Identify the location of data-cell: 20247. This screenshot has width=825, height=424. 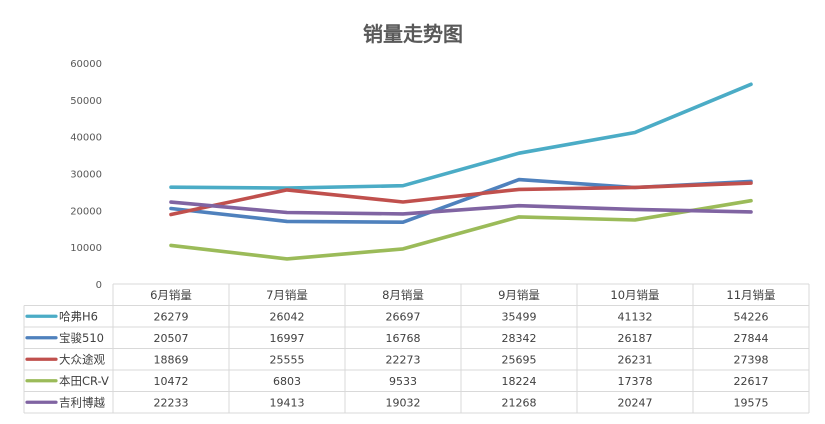
(635, 402).